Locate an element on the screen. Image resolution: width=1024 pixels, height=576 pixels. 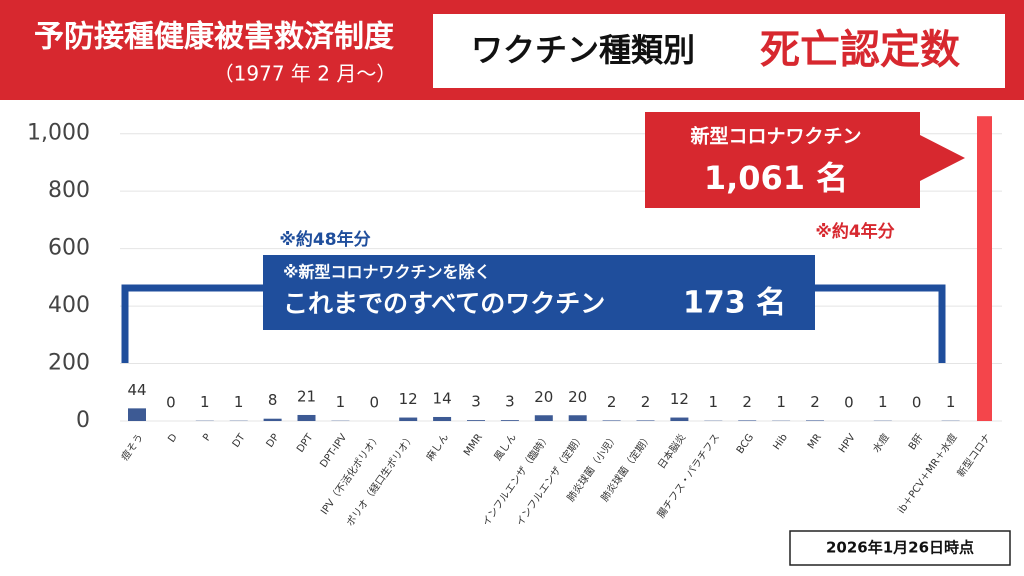
x-tick-label: D is located at coordinates (173, 438).